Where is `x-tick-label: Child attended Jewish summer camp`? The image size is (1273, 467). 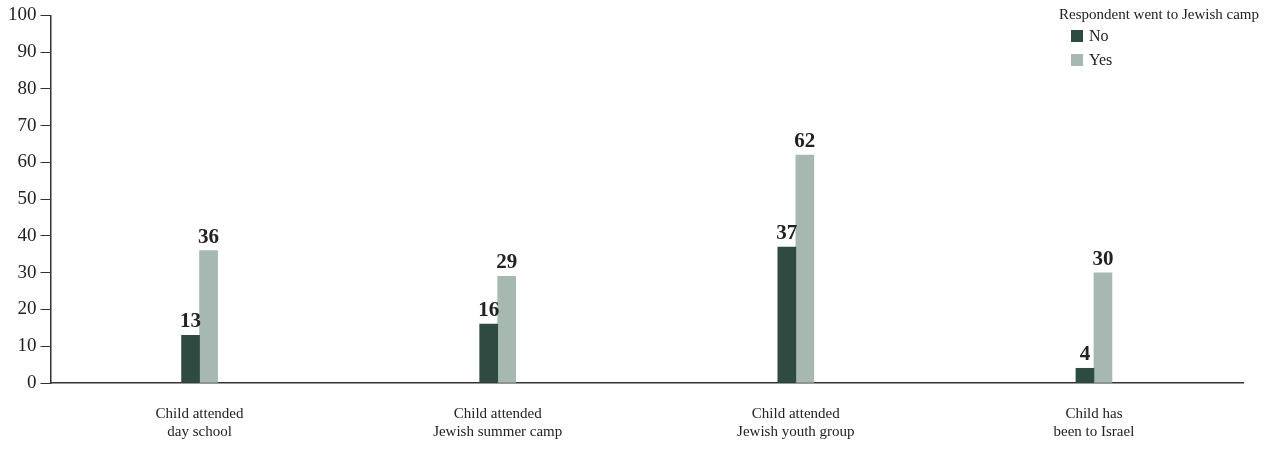 x-tick-label: Child attended Jewish summer camp is located at coordinates (498, 421).